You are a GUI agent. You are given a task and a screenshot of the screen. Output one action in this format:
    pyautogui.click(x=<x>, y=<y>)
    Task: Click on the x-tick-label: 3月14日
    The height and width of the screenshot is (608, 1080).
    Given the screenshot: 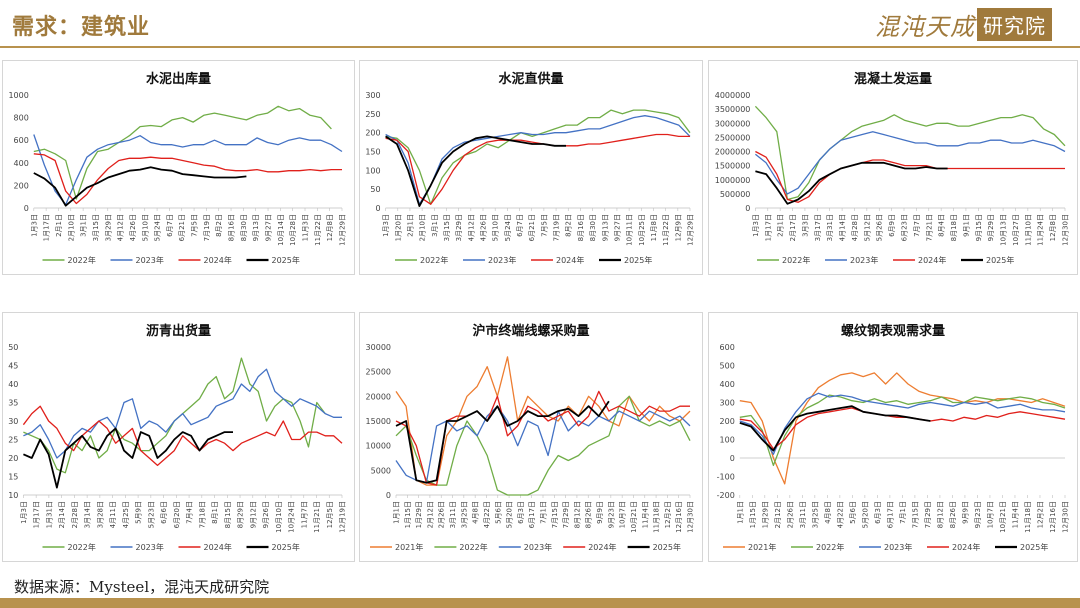 What is the action you would take?
    pyautogui.click(x=88, y=514)
    